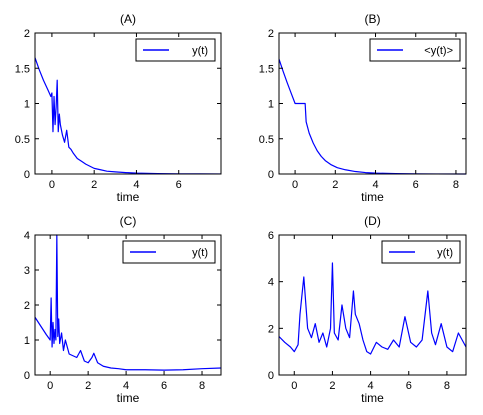 The image size is (483, 415). Describe the element at coordinates (128, 221) in the screenshot. I see `chart-title: (C)` at that location.